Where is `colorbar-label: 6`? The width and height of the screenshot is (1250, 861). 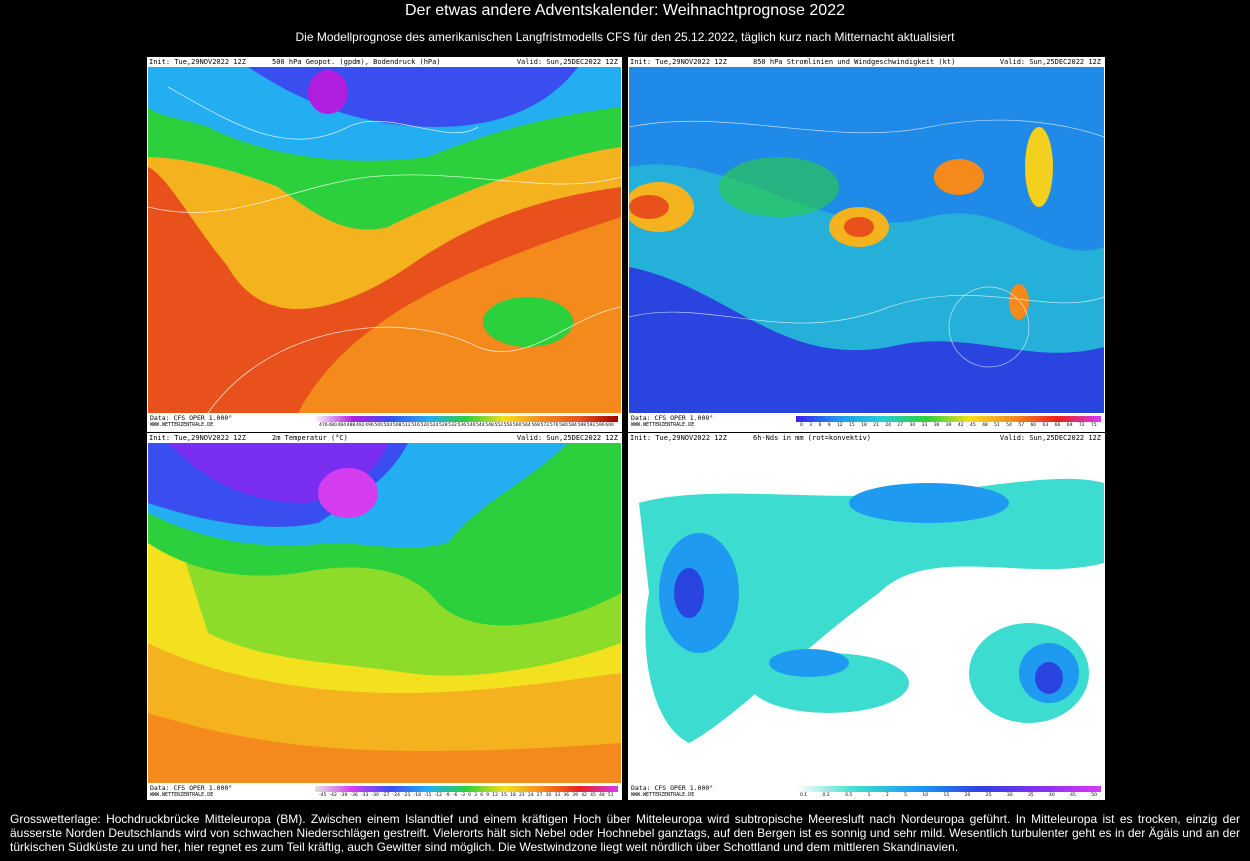 colorbar-label: 6 is located at coordinates (820, 425).